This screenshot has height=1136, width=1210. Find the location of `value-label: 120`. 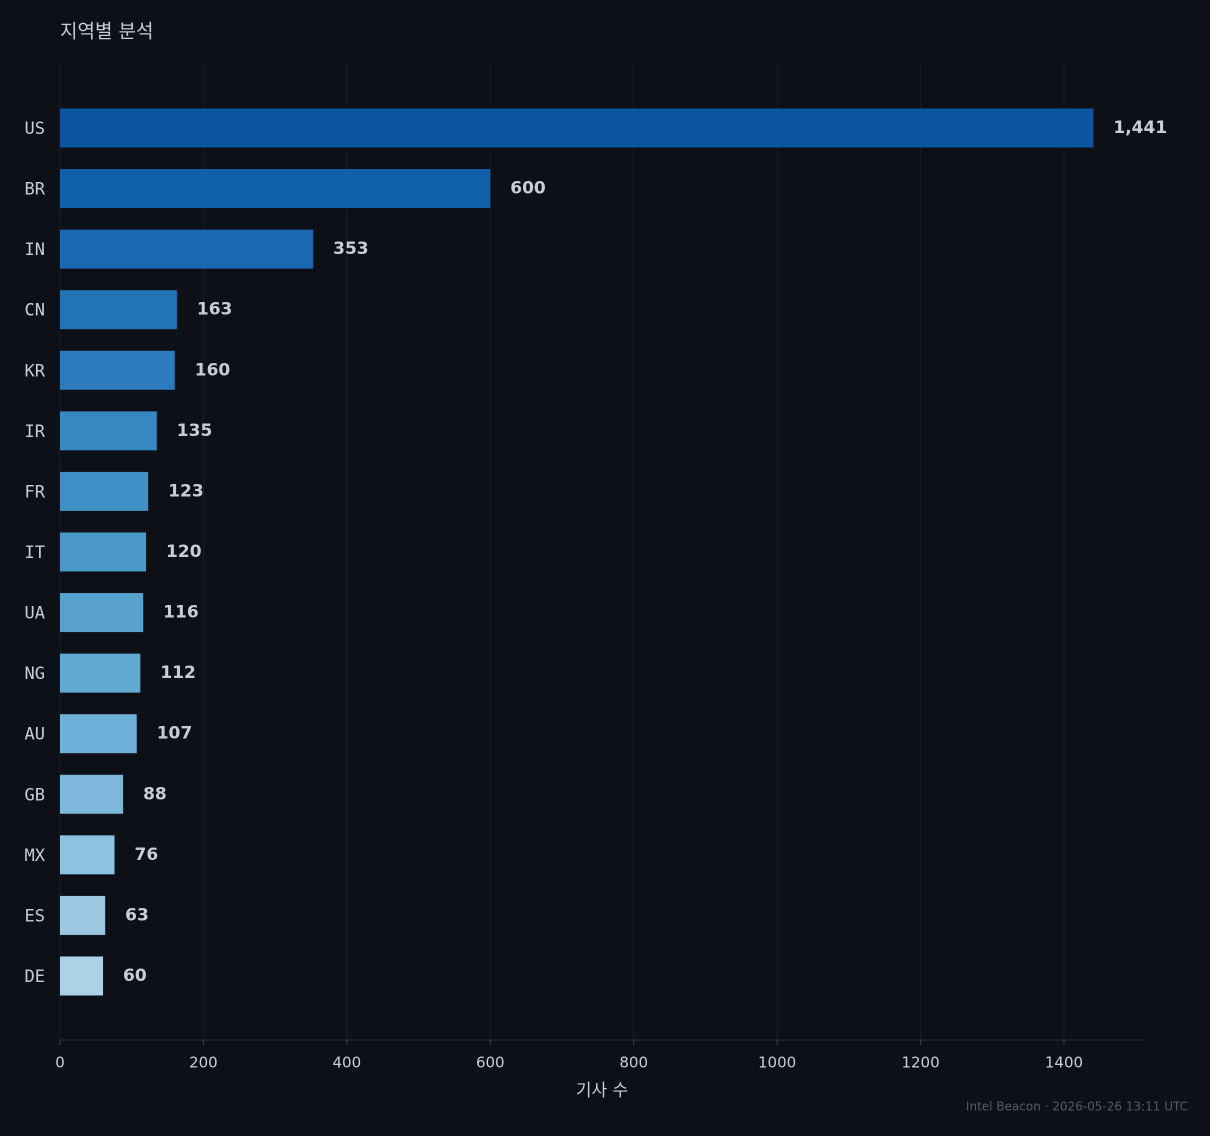

value-label: 120 is located at coordinates (184, 552).